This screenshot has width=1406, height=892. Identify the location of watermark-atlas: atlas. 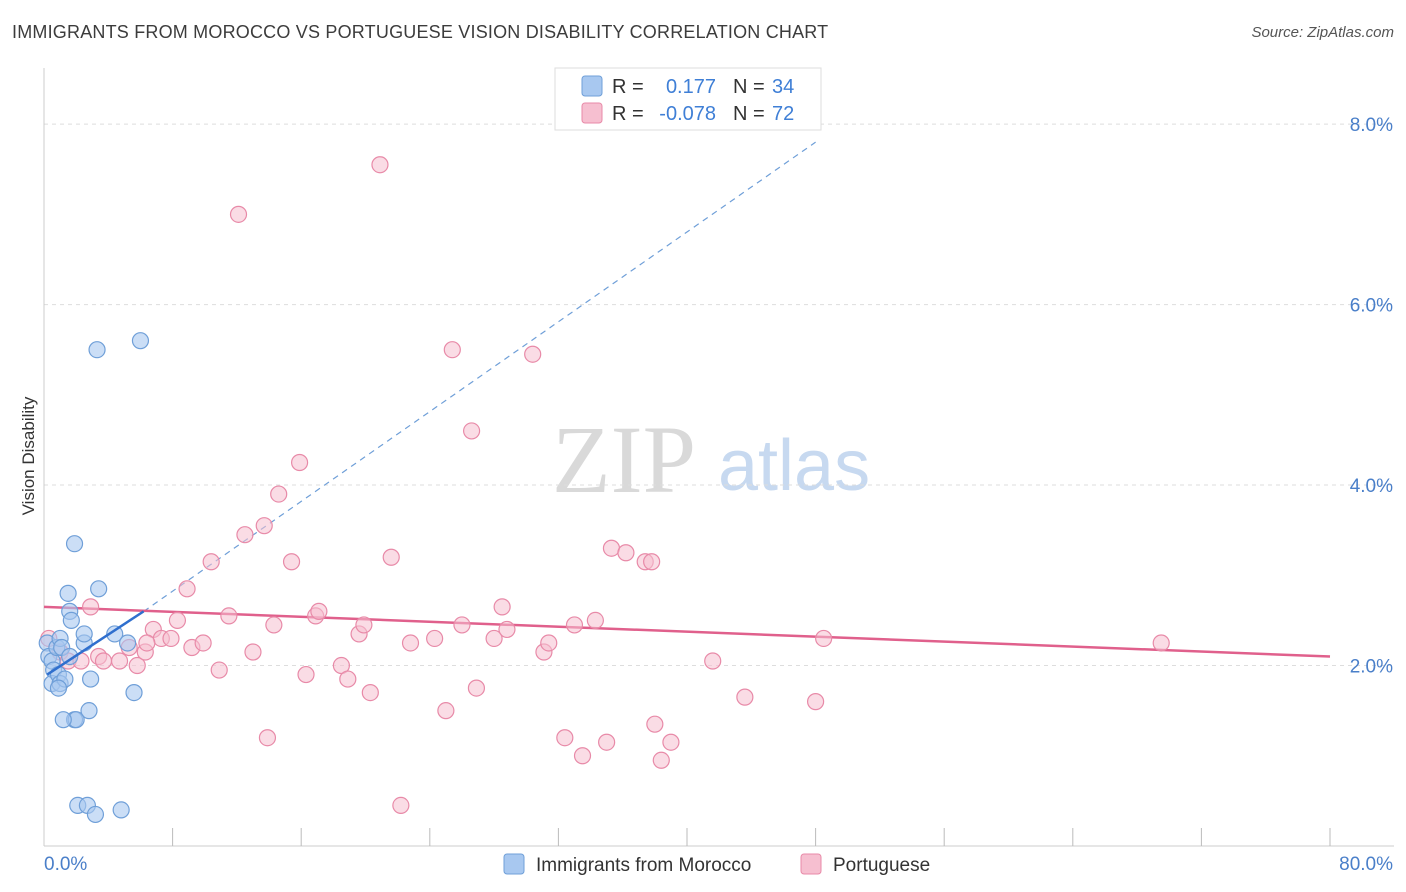
(794, 466).